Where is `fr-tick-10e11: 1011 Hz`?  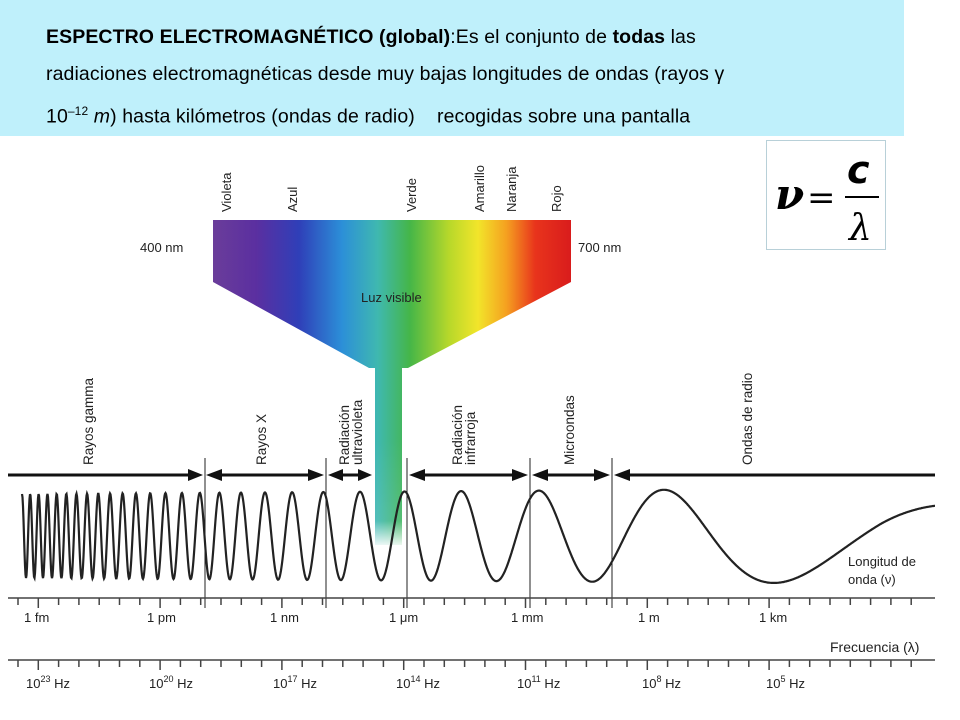
fr-tick-10e11: 1011 Hz is located at coordinates (538, 682).